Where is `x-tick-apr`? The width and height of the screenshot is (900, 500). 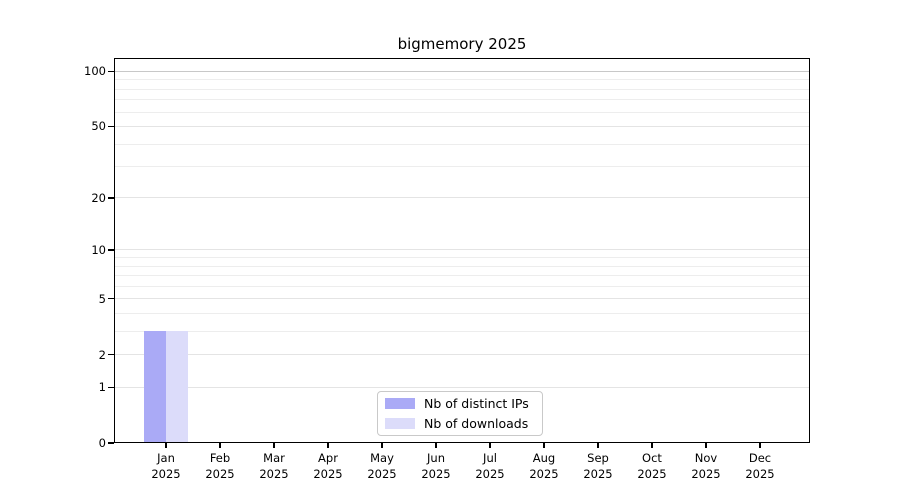 x-tick-apr is located at coordinates (328, 445).